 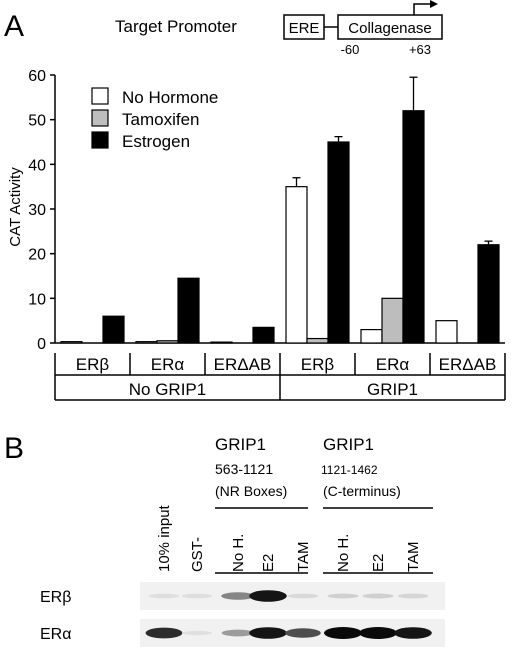 I want to click on pos-start-label: -60, so click(x=350, y=49).